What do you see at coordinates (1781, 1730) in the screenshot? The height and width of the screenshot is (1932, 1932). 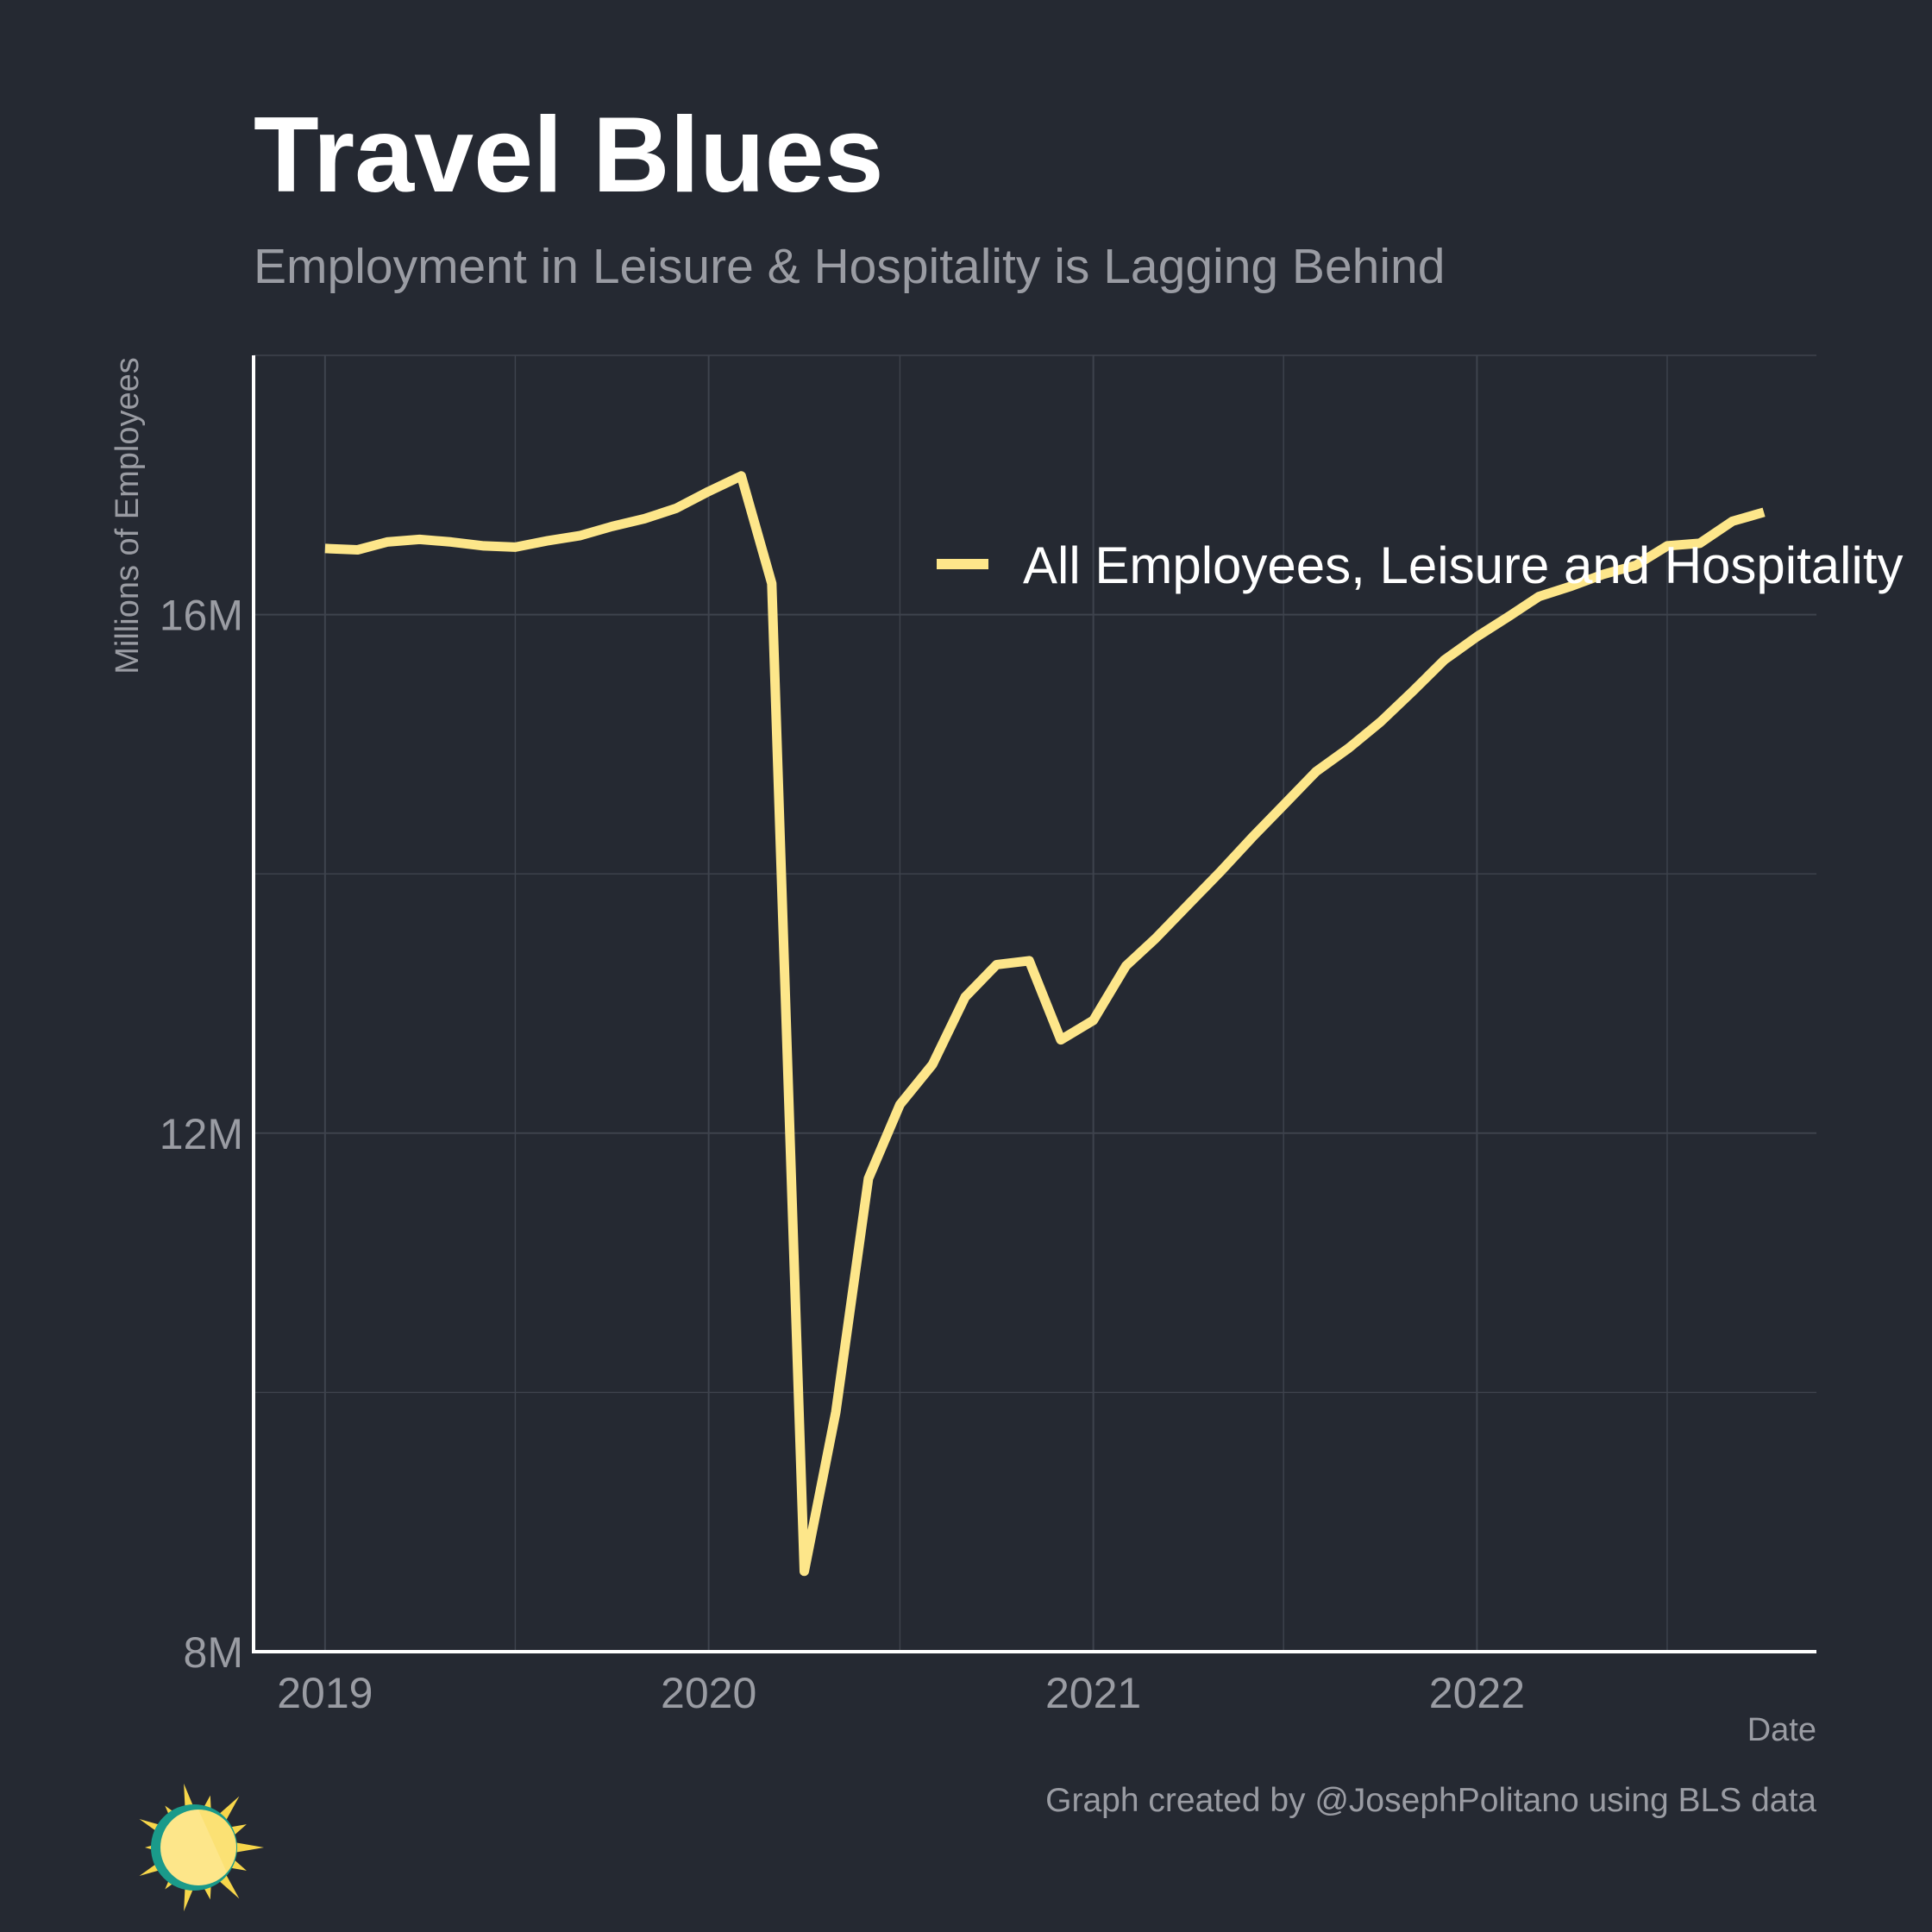 I see `x-axis-title: Date` at bounding box center [1781, 1730].